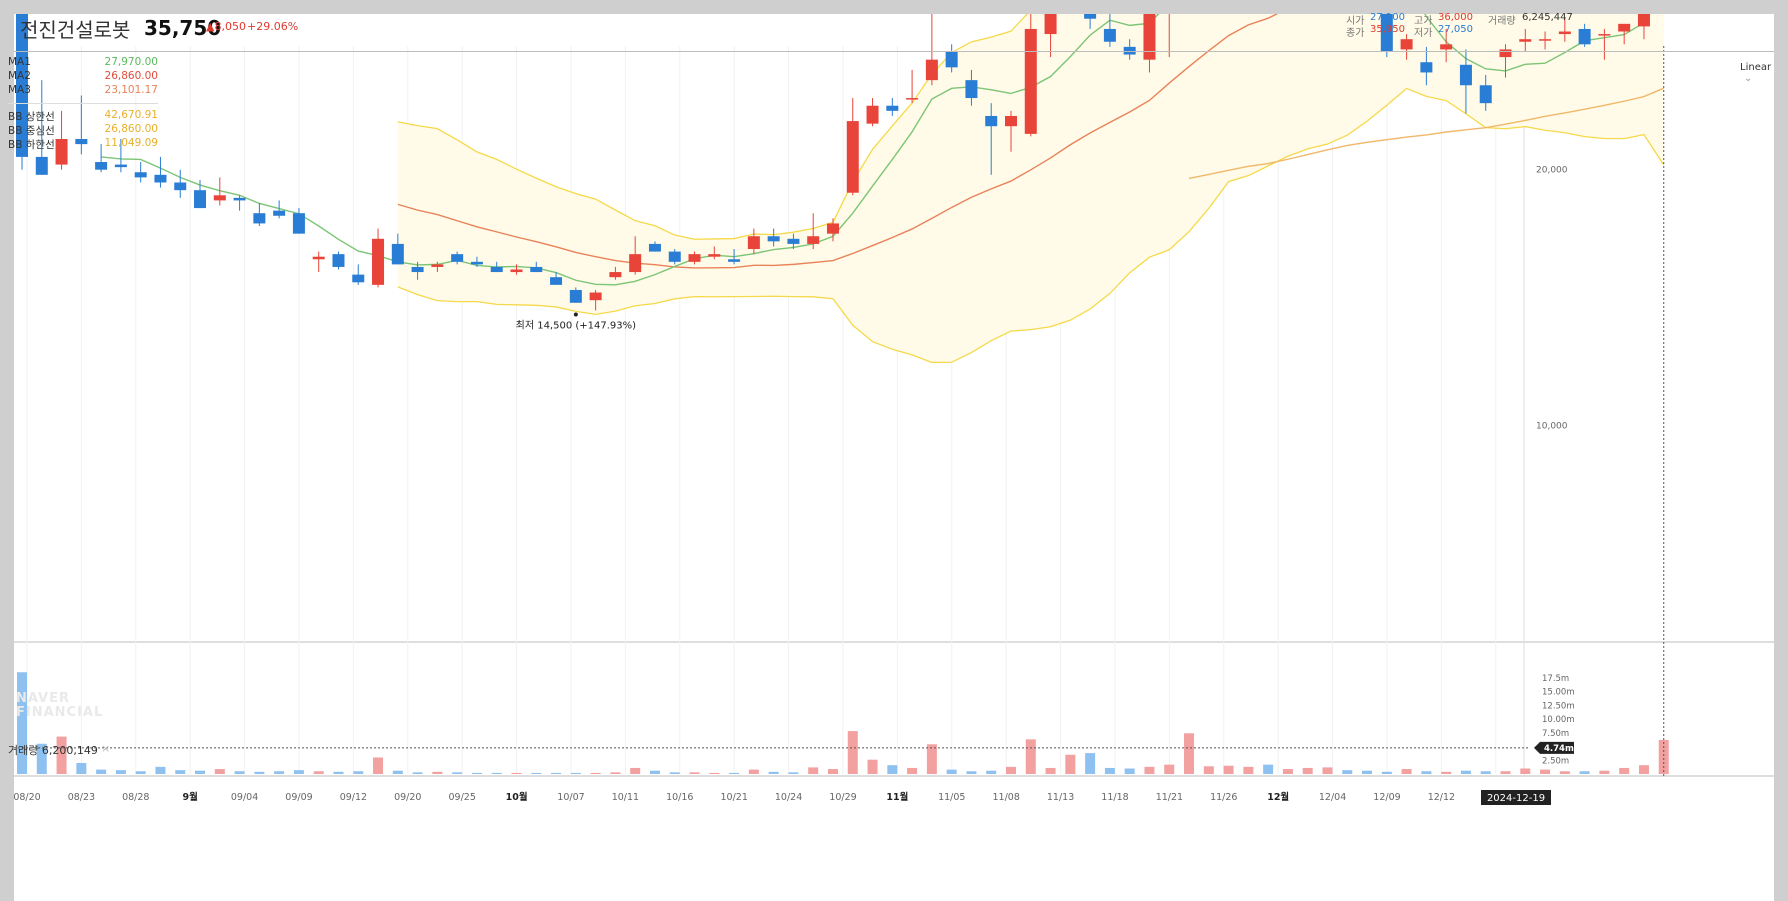 Image resolution: width=1788 pixels, height=901 pixels. I want to click on time-axis-tick-label: 10/24, so click(788, 797).